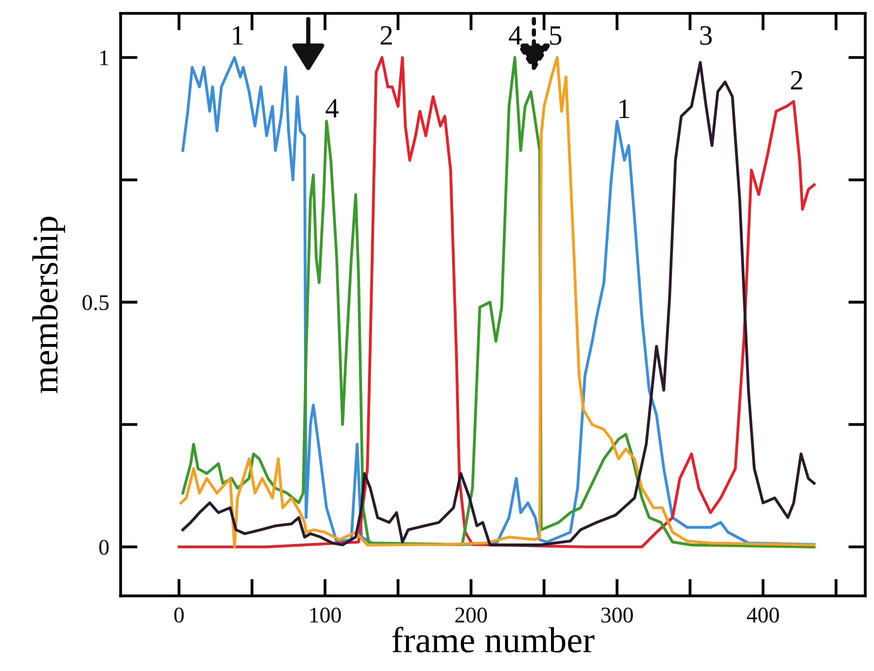 Image resolution: width=874 pixels, height=671 pixels. I want to click on annotation: 5, so click(556, 35).